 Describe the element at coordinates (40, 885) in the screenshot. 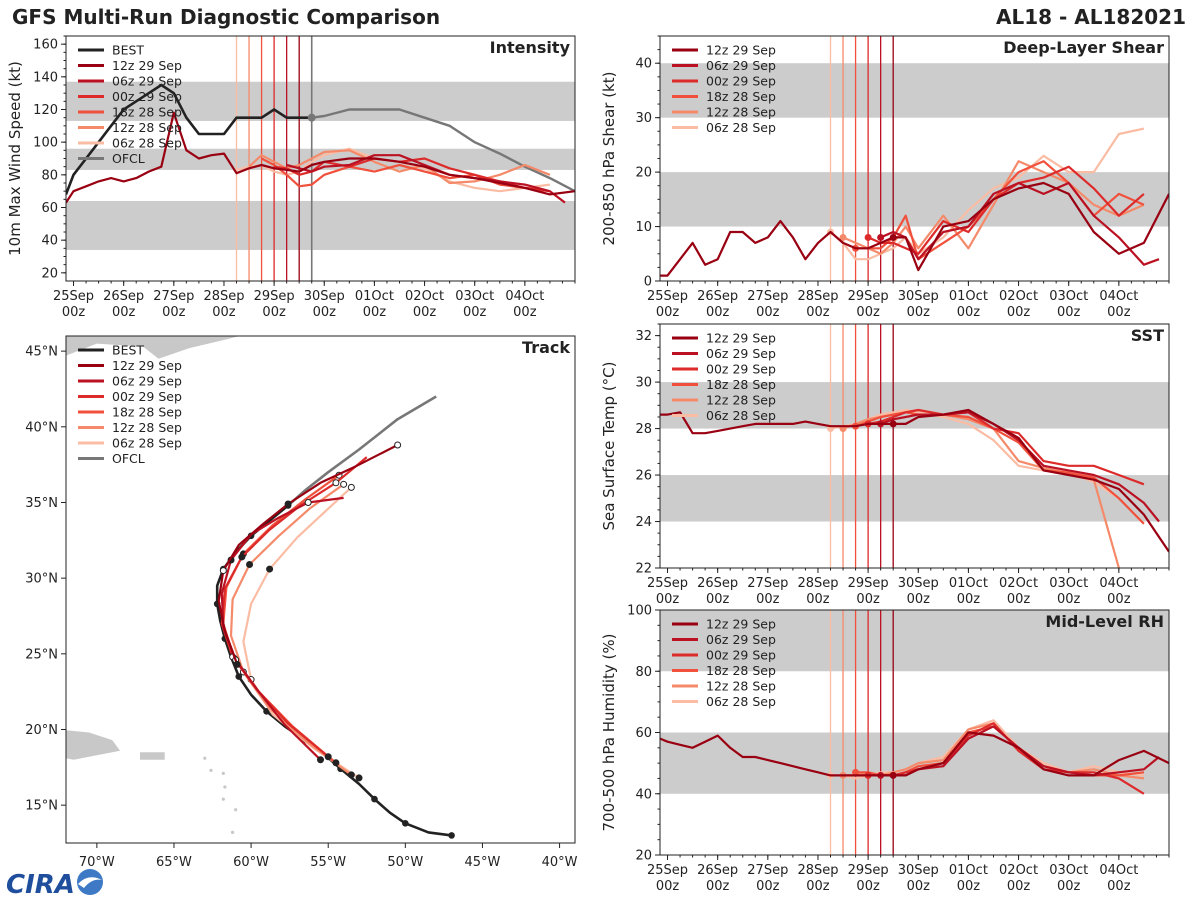

I see `logo-text: CIRA` at that location.